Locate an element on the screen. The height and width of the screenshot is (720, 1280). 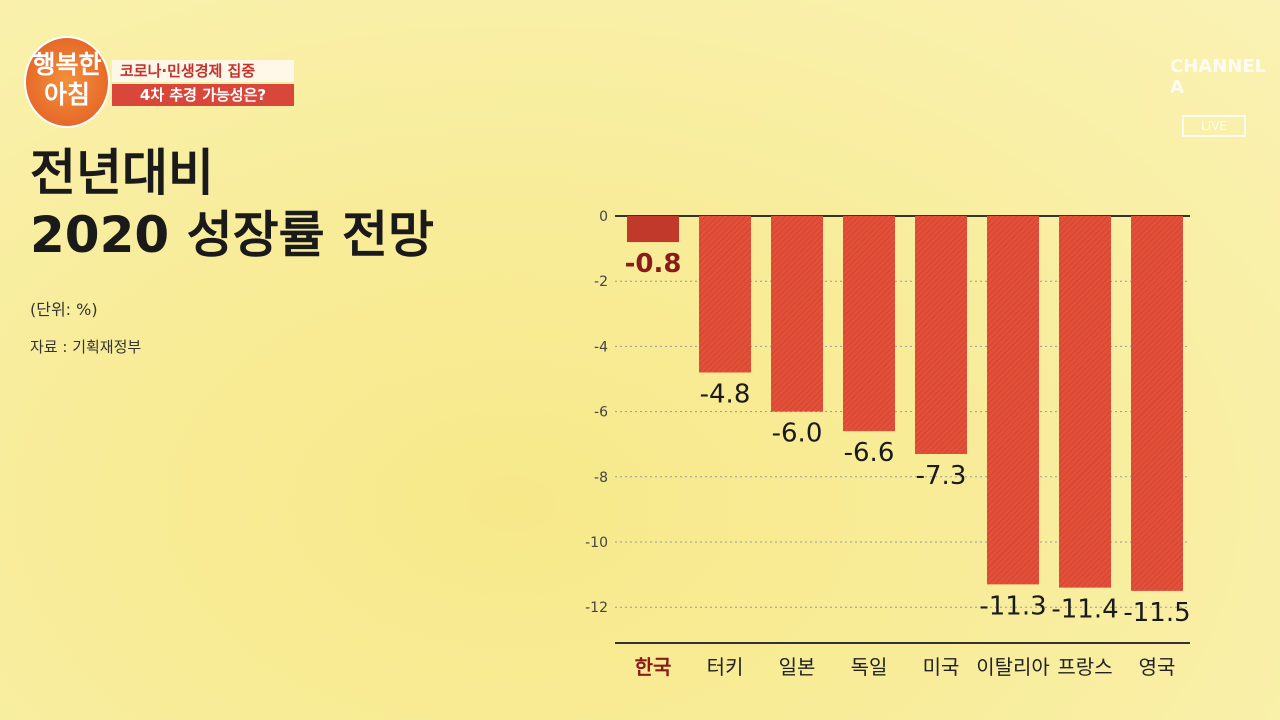
data-label: -6.6 is located at coordinates (869, 453).